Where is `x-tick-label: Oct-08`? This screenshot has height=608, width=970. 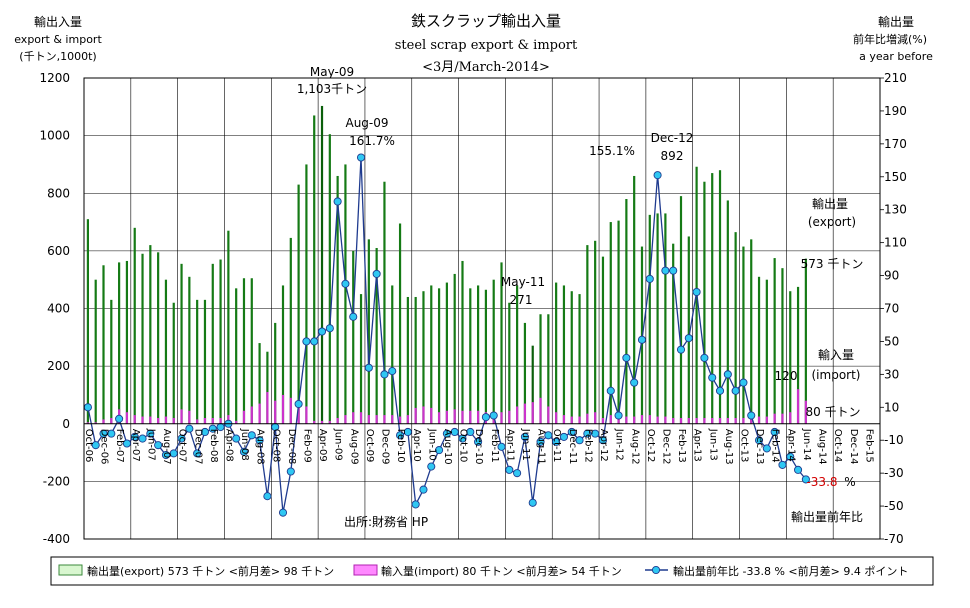
x-tick-label: Oct-08 is located at coordinates (275, 446).